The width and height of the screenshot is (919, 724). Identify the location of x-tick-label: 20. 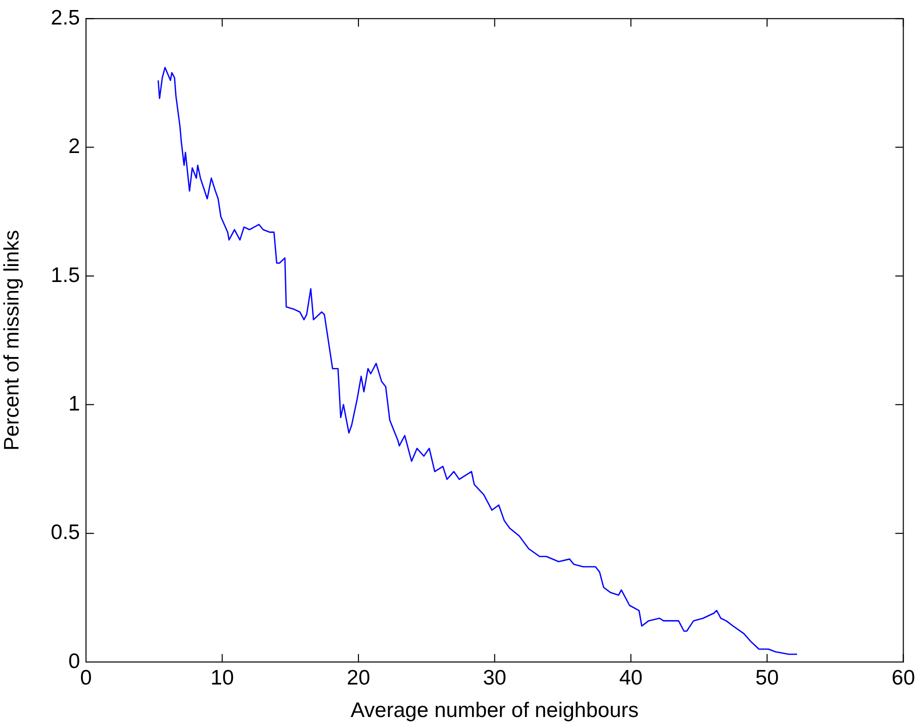
(358, 678).